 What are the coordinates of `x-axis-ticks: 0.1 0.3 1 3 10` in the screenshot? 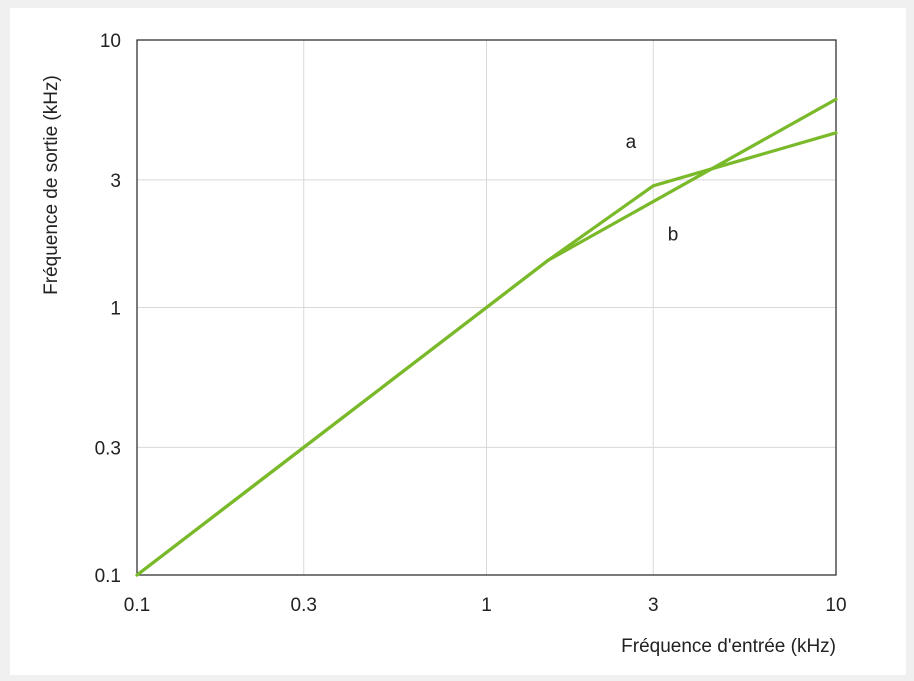 It's located at (485, 605).